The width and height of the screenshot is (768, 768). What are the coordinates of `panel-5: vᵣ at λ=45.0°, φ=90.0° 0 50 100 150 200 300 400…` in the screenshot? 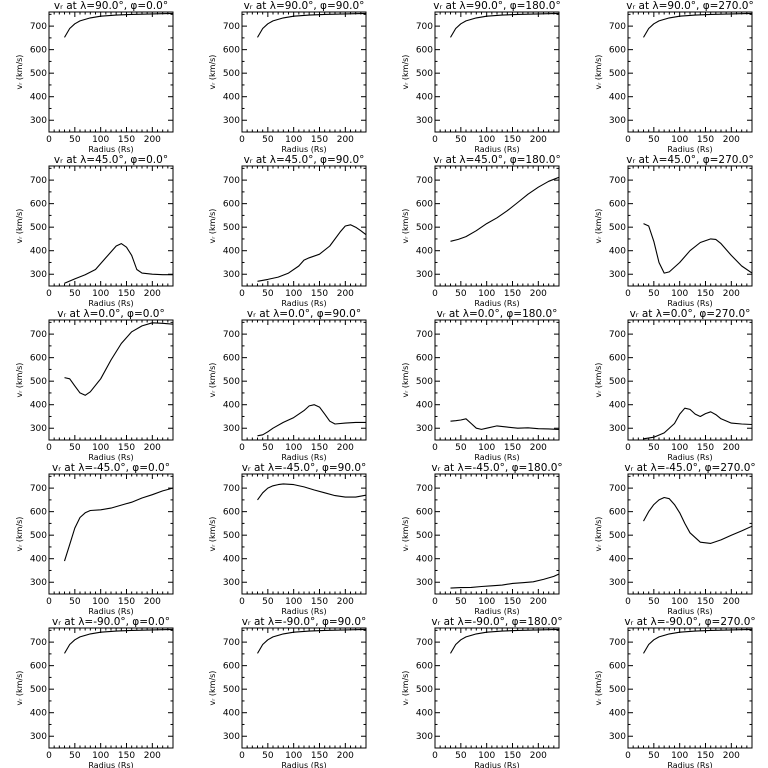 It's located at (287, 231).